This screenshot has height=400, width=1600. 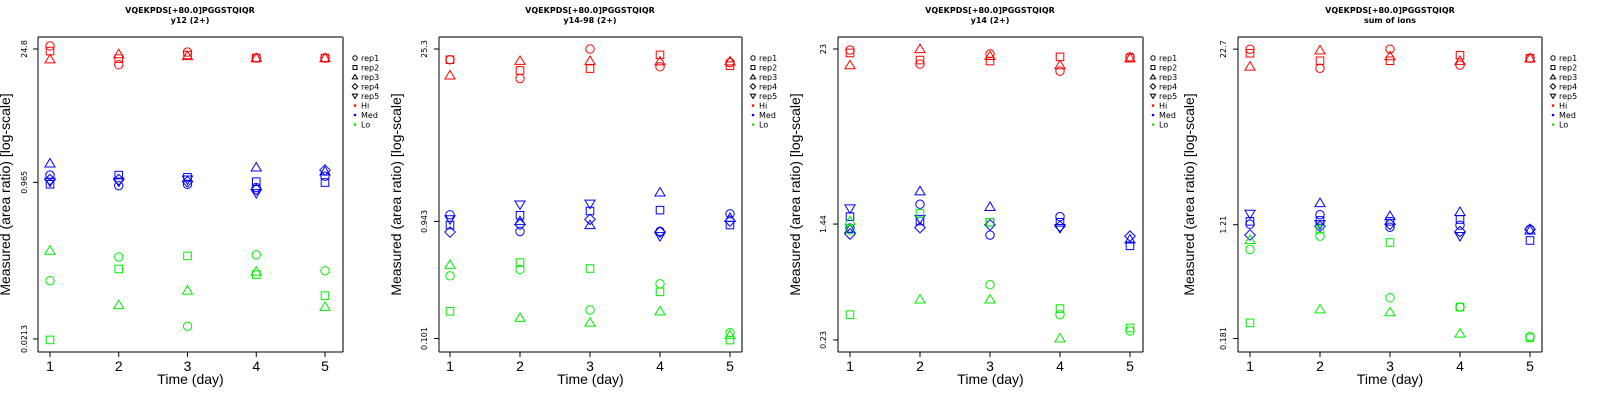 What do you see at coordinates (188, 366) in the screenshot?
I see `x-tick-label: 3` at bounding box center [188, 366].